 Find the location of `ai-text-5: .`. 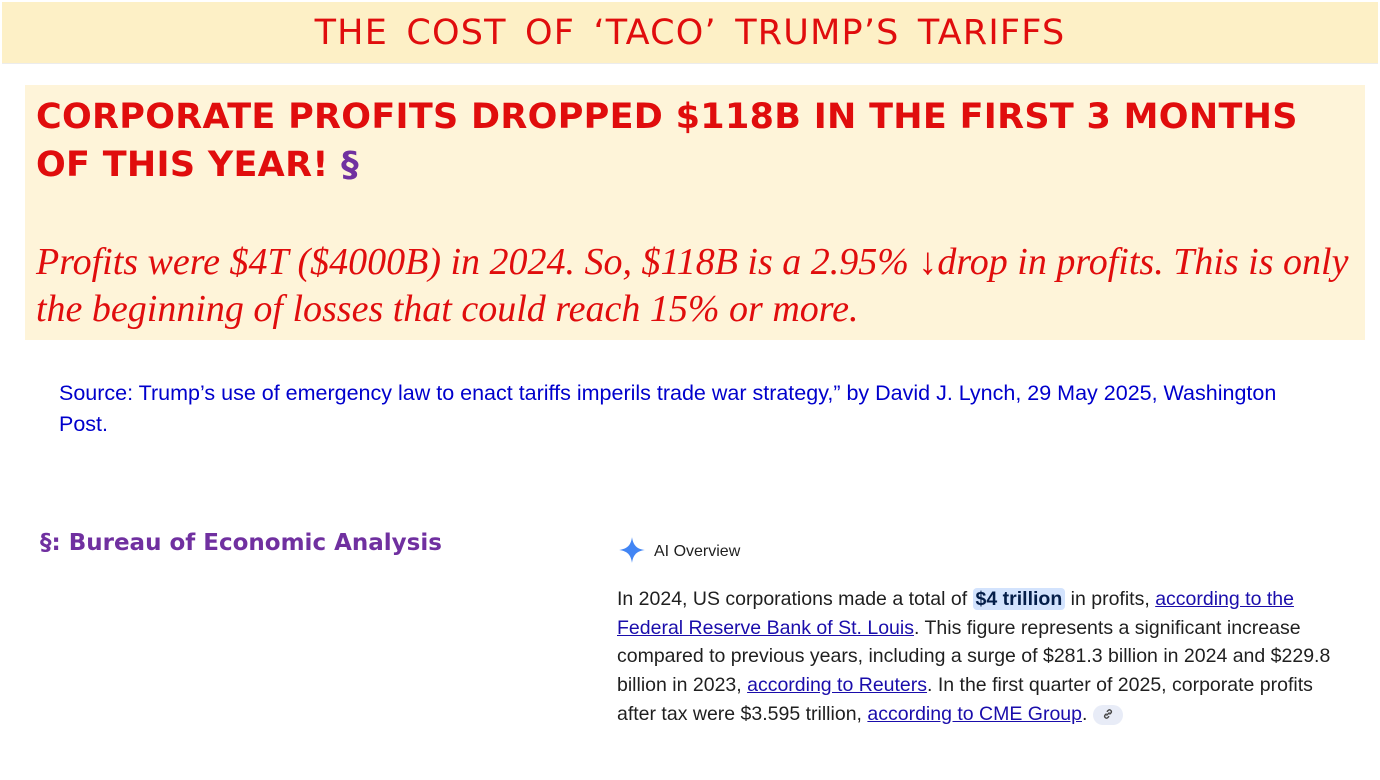

ai-text-5: . is located at coordinates (1085, 713).